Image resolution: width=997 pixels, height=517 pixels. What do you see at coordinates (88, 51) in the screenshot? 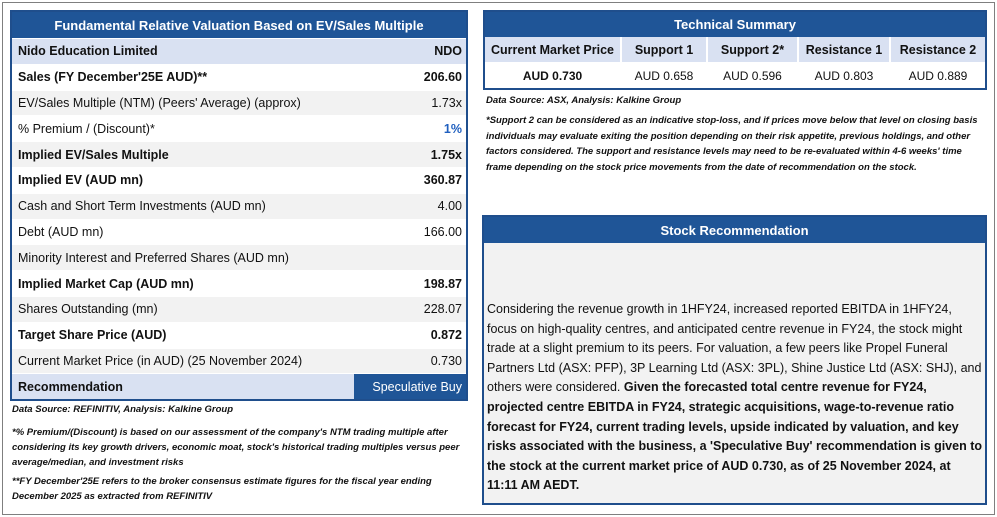
I see `row-label: Nido Education Limited` at bounding box center [88, 51].